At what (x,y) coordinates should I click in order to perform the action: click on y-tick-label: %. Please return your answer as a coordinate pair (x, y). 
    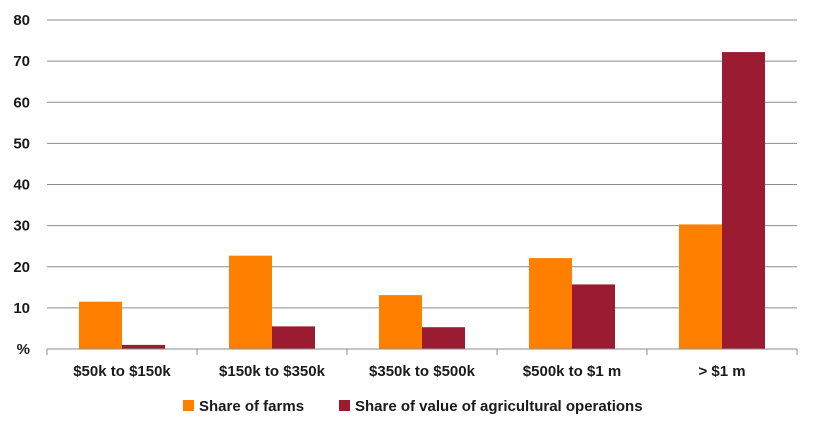
    Looking at the image, I should click on (23, 349).